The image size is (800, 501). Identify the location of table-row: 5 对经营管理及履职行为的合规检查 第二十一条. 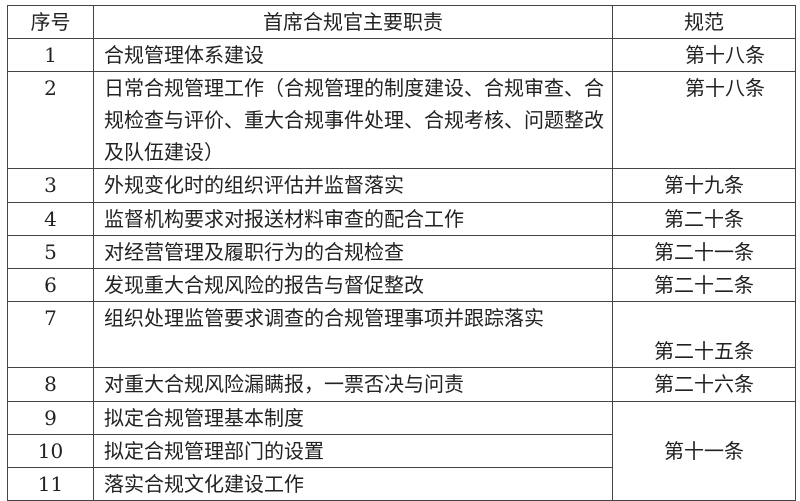
(401, 252).